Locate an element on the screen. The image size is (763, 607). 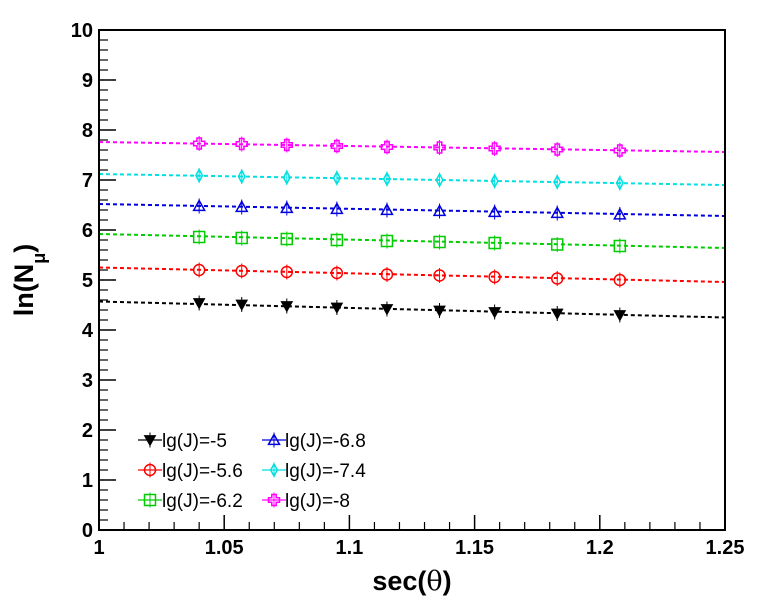
y-tick-label: 5 is located at coordinates (87, 281).